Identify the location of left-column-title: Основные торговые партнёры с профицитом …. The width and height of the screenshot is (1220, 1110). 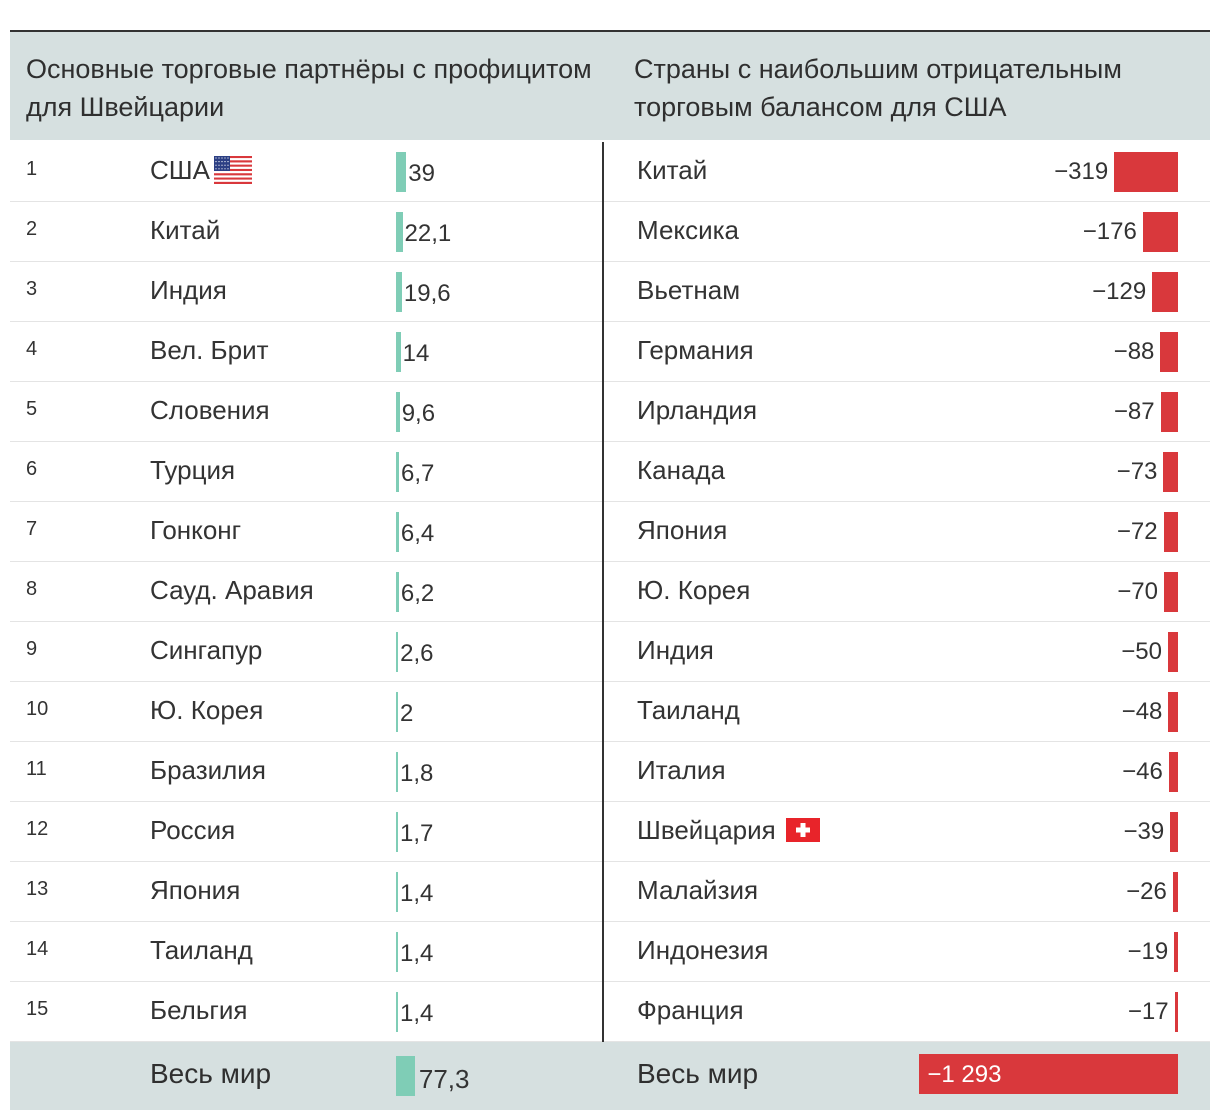
(309, 88).